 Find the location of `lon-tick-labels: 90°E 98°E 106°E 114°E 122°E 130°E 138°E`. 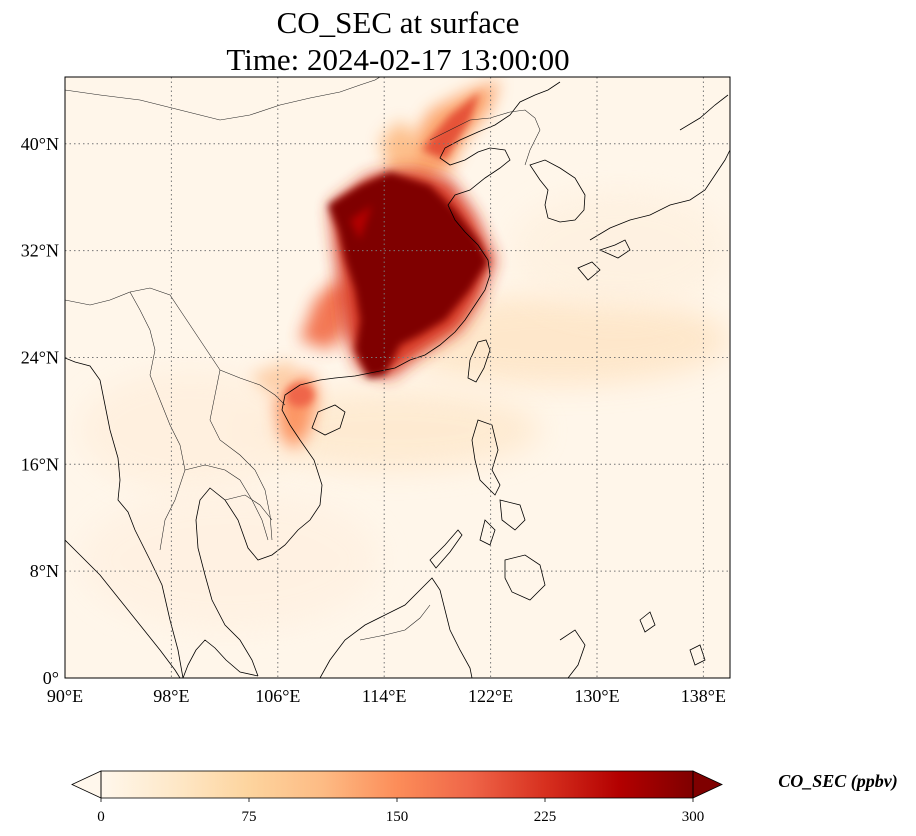

lon-tick-labels: 90°E 98°E 106°E 114°E 122°E 130°E 138°E is located at coordinates (386, 696).